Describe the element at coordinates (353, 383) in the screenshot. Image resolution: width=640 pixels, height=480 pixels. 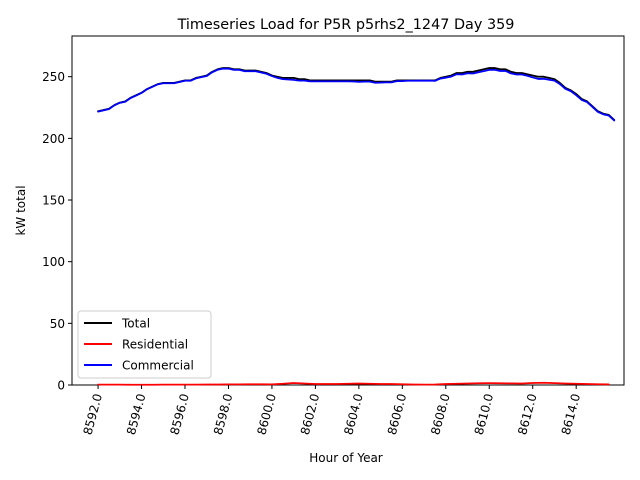
I see `series-line-residential` at that location.